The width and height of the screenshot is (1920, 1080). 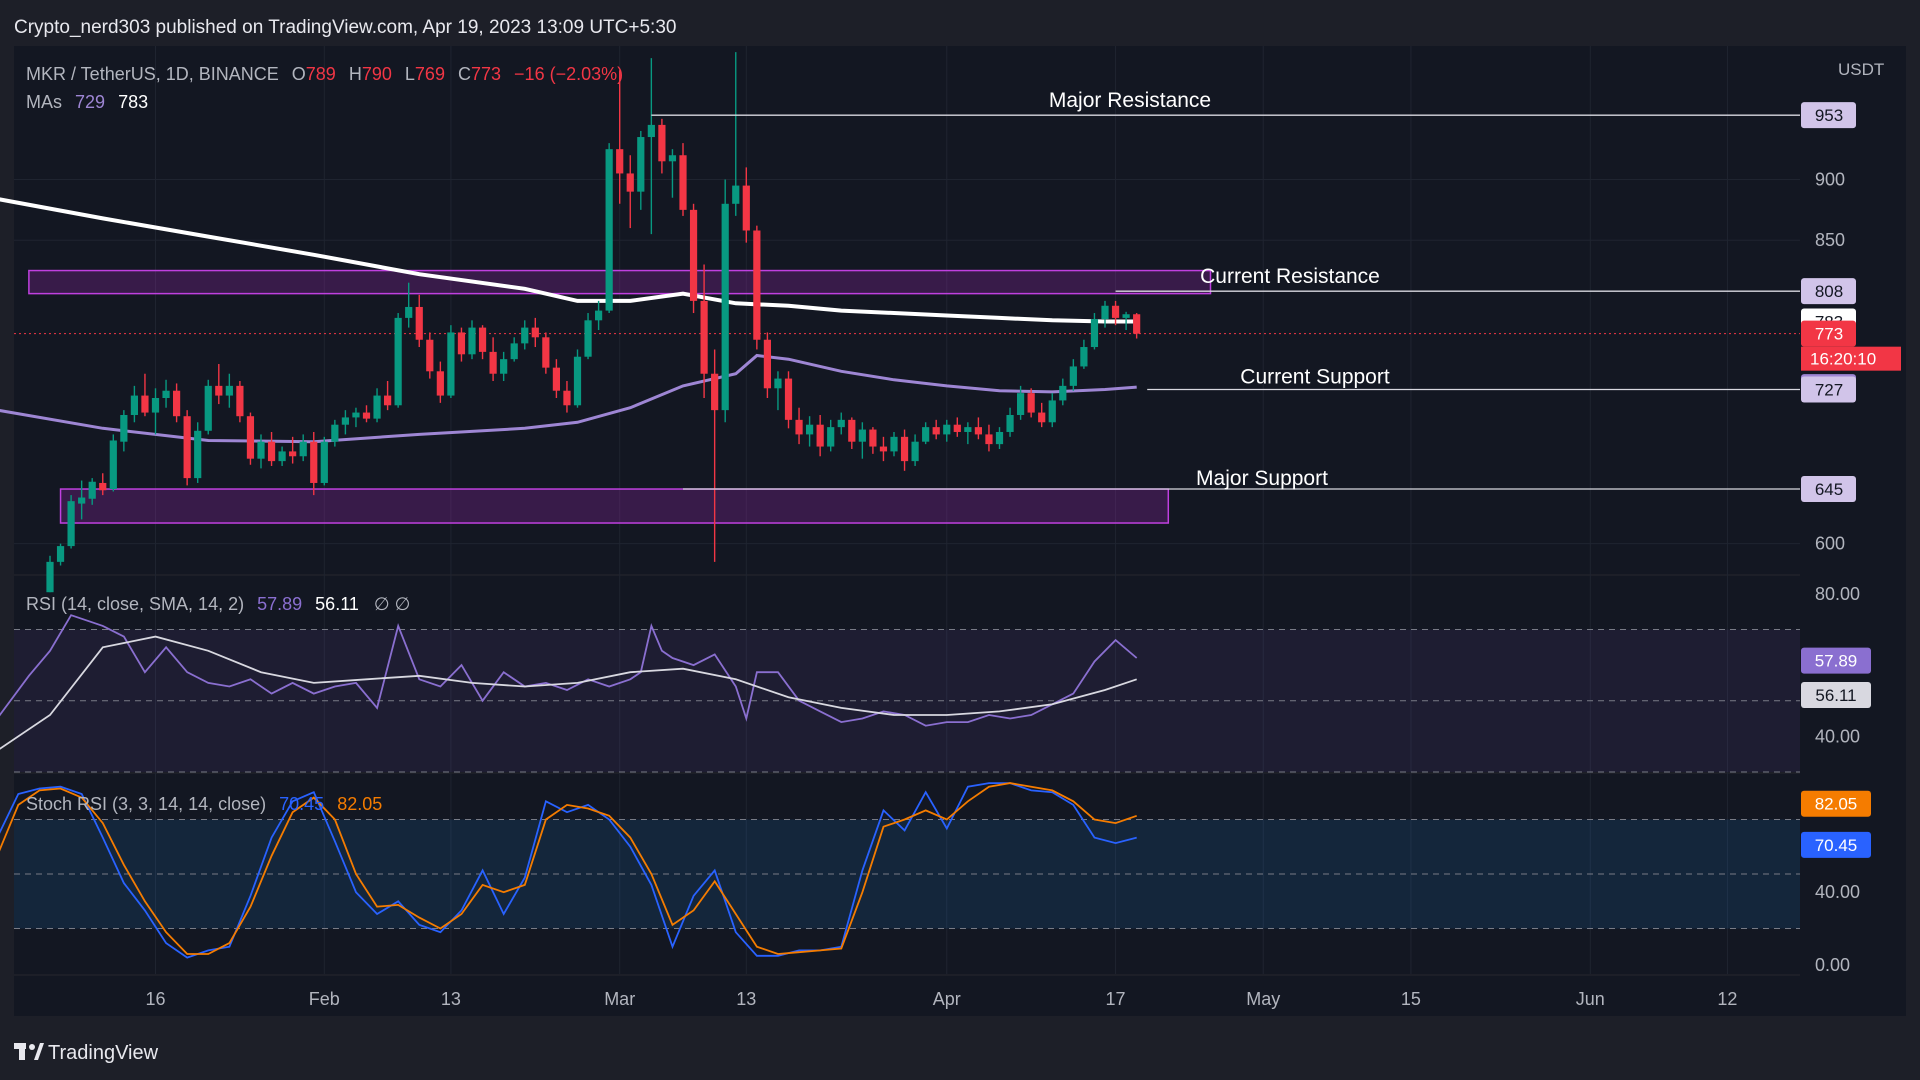 I want to click on time-tick-label: 13, so click(x=746, y=999).